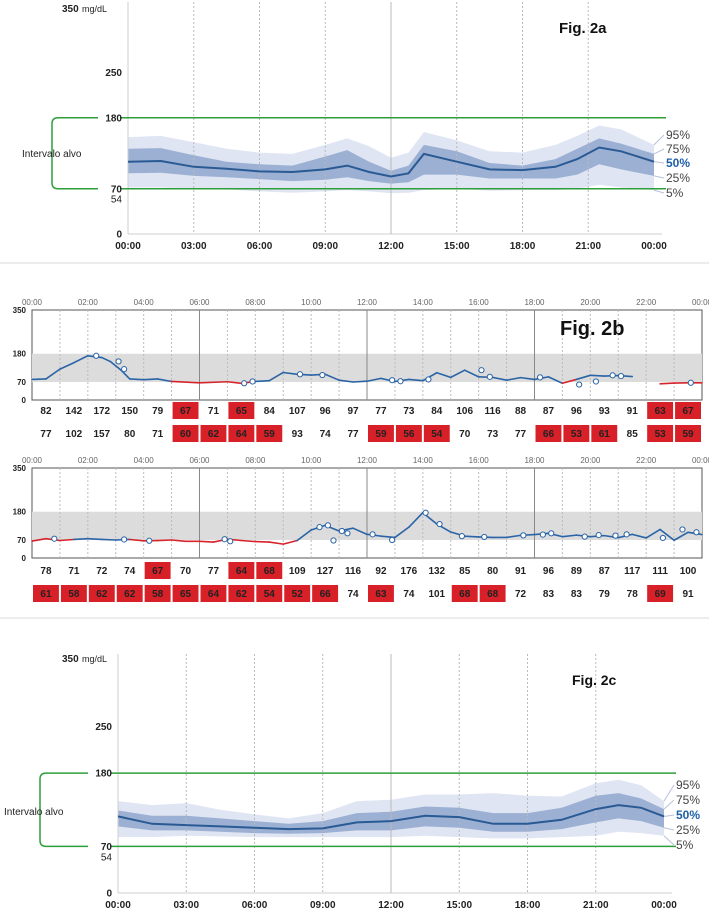 The image size is (709, 923). Describe the element at coordinates (186, 571) in the screenshot. I see `value-label: 70` at that location.